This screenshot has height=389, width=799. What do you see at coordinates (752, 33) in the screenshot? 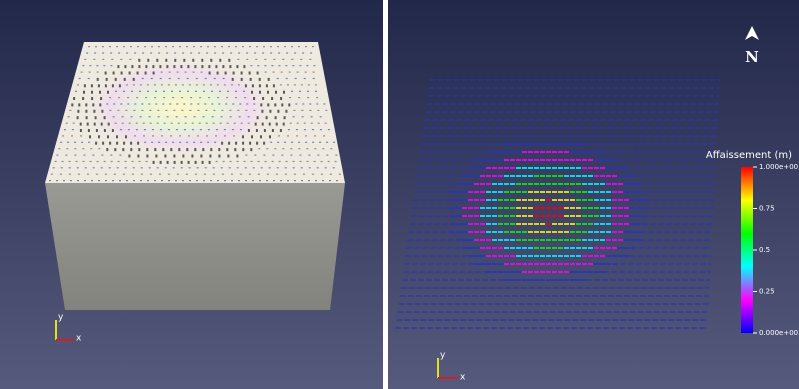
I see `north-arrow` at bounding box center [752, 33].